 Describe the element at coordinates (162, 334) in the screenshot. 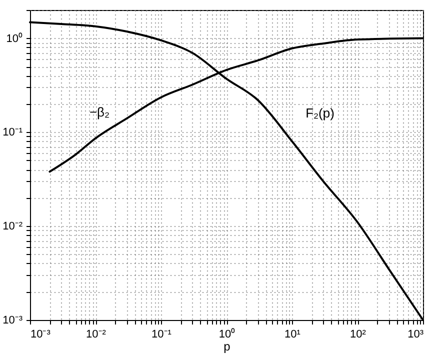

I see `x-tick-label: 10⁻¹` at that location.